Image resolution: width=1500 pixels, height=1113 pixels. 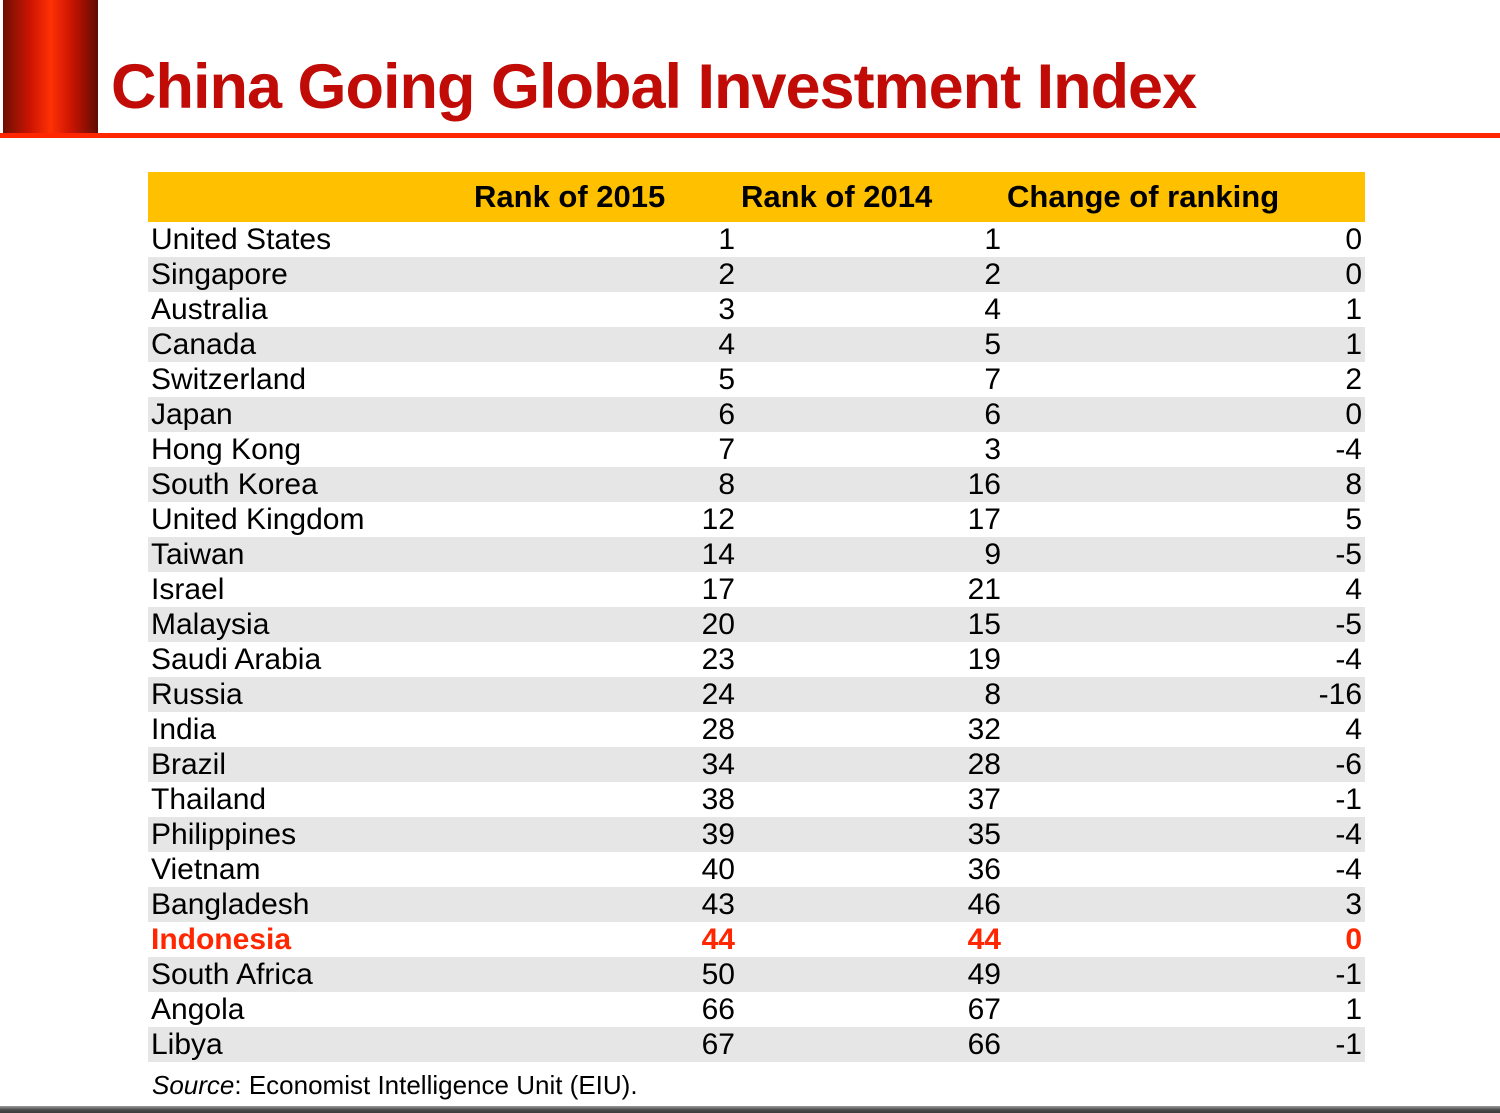 What do you see at coordinates (756, 519) in the screenshot?
I see `table-row: United Kingdom 12 17 5` at bounding box center [756, 519].